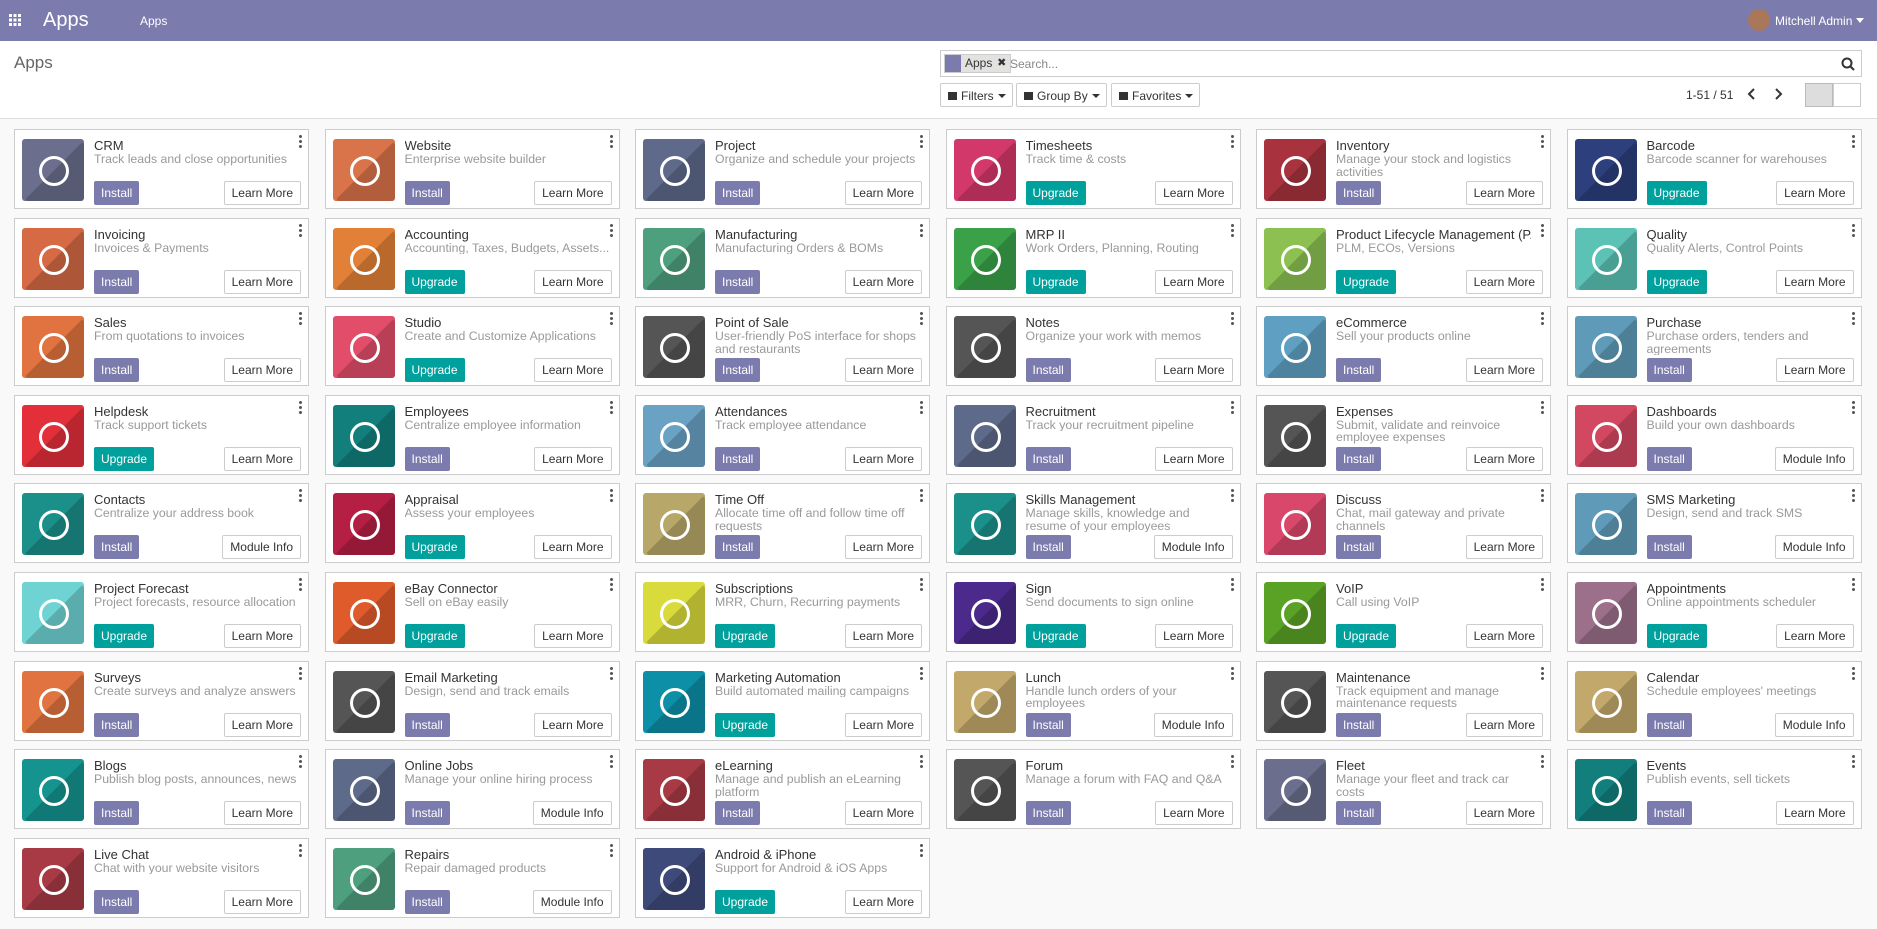 This screenshot has height=929, width=1877. What do you see at coordinates (1061, 95) in the screenshot?
I see `group-by-button: Group By` at bounding box center [1061, 95].